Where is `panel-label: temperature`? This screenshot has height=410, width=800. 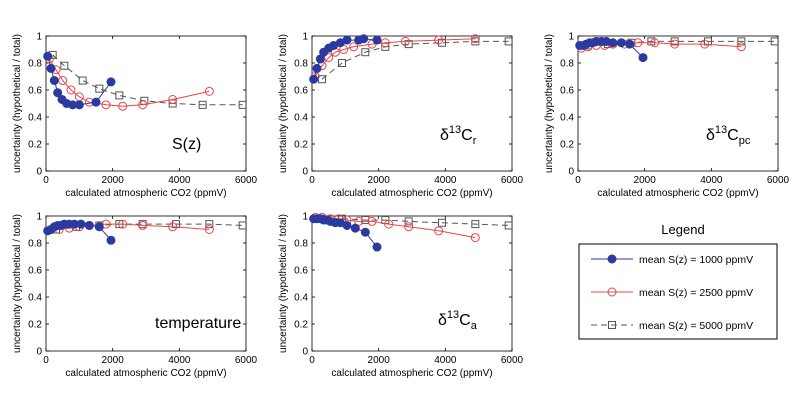 panel-label: temperature is located at coordinates (198, 323).